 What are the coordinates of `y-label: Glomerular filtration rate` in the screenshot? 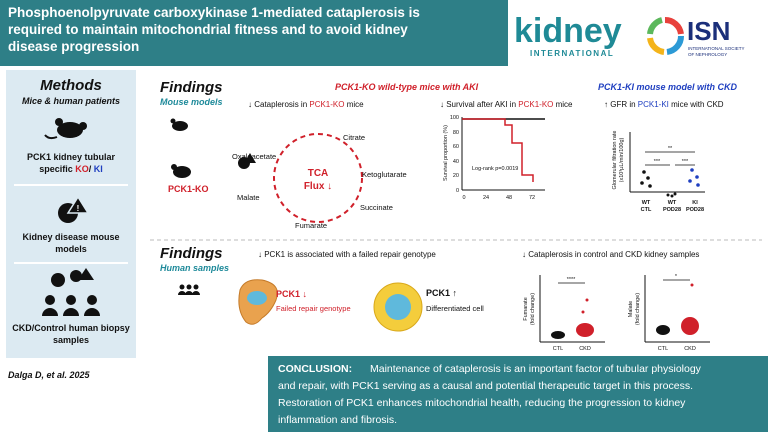 It's located at (615, 160).